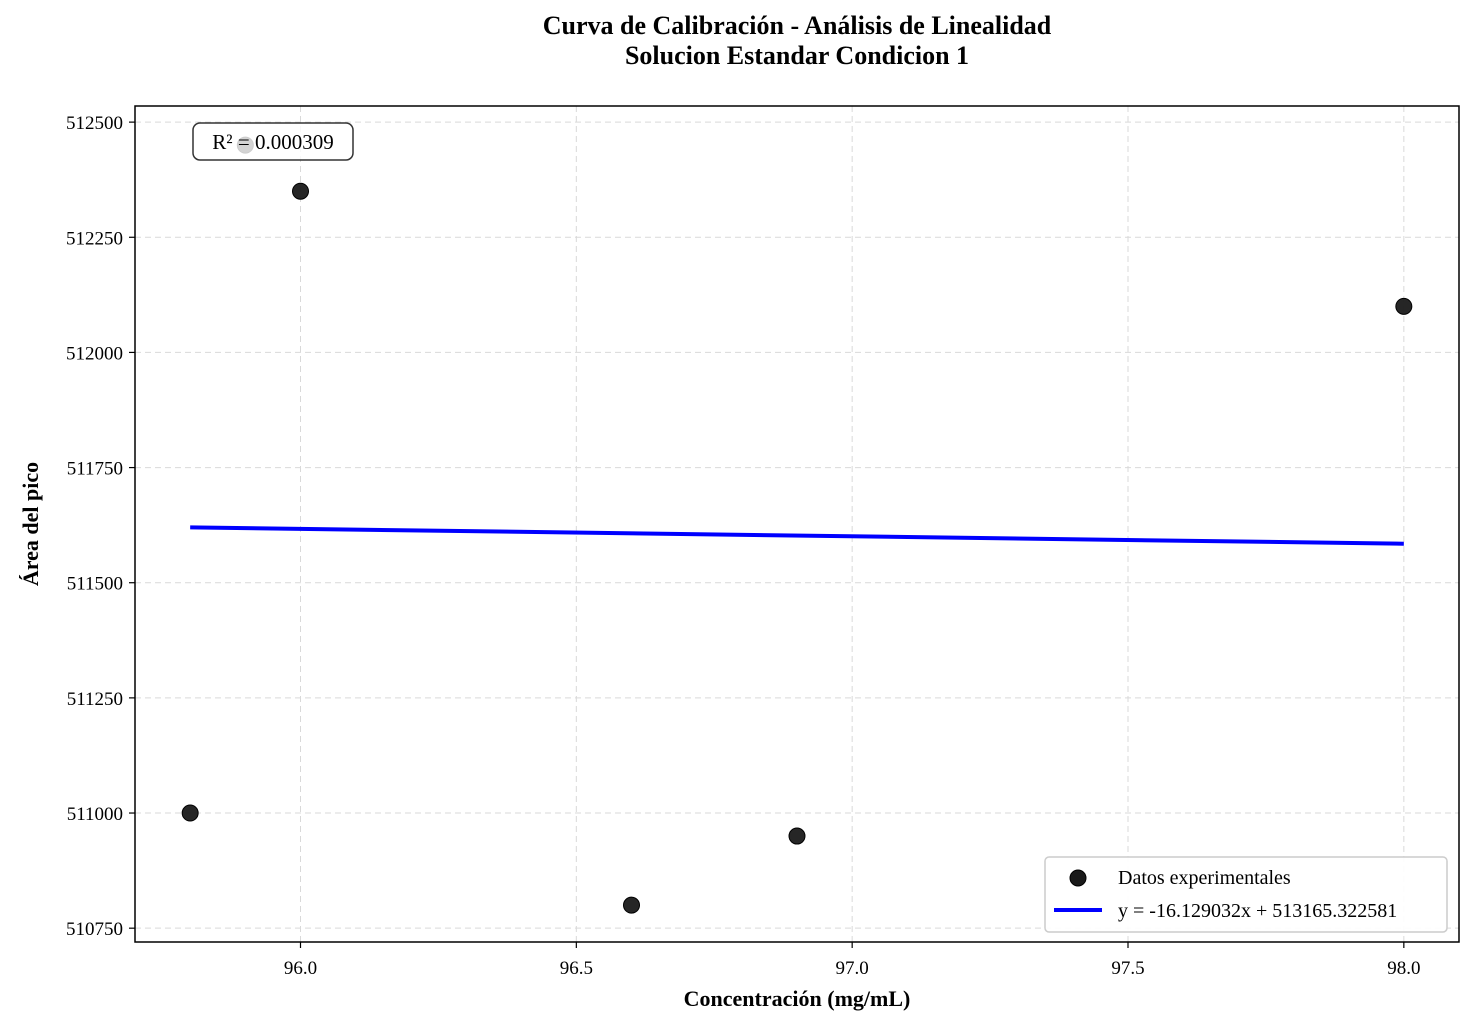 This screenshot has height=1026, width=1474. I want to click on y-tick-label: 511000, so click(95, 814).